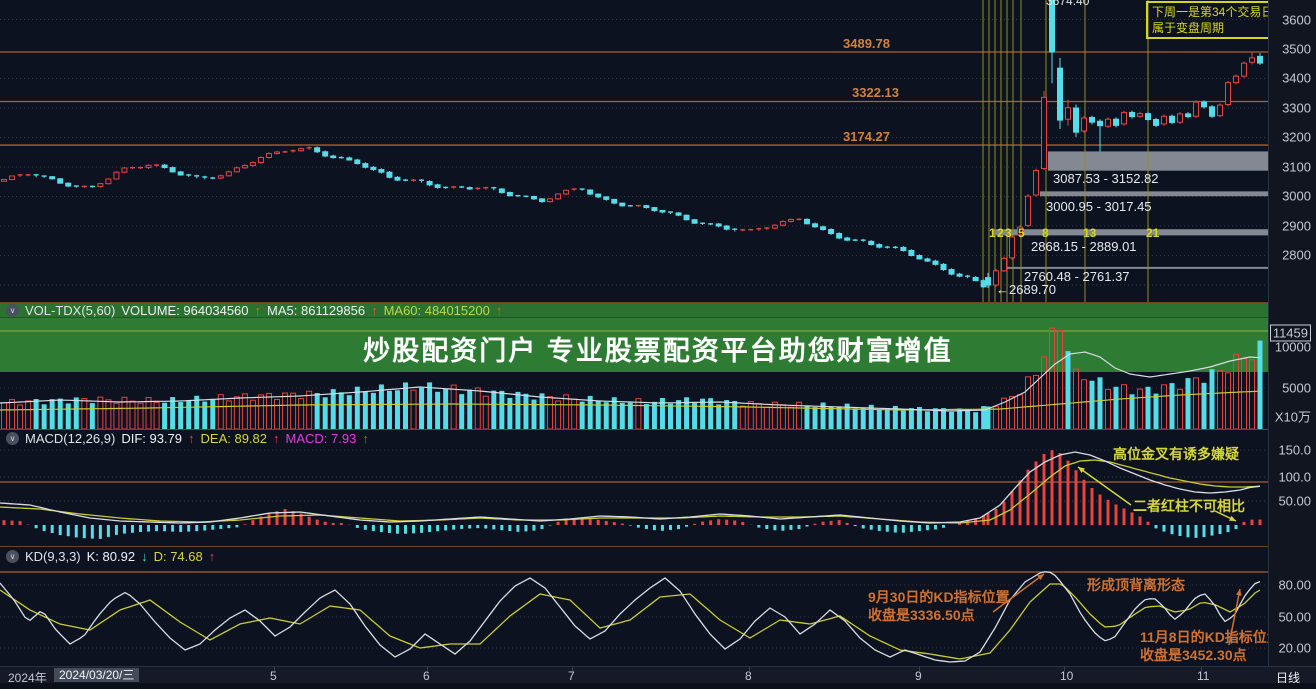 This screenshot has width=1316, height=689. I want to click on kd-chart, so click(634, 615).